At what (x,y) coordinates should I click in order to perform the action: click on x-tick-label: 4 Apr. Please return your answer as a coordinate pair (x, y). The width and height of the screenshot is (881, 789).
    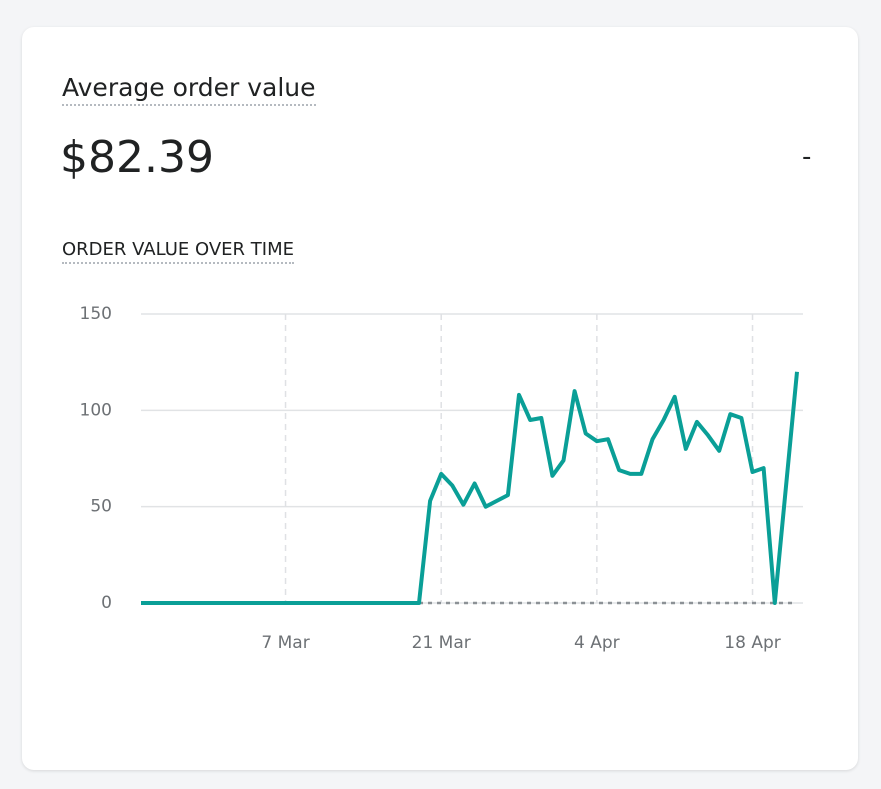
    Looking at the image, I should click on (597, 643).